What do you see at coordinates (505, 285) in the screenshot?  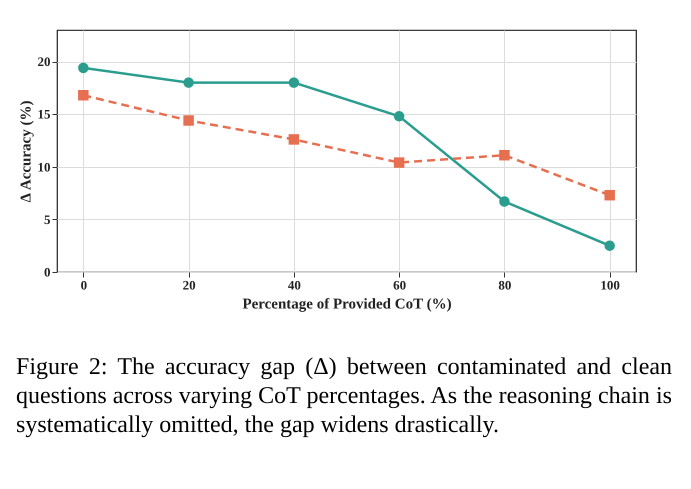 I see `x-tick-label: 80` at bounding box center [505, 285].